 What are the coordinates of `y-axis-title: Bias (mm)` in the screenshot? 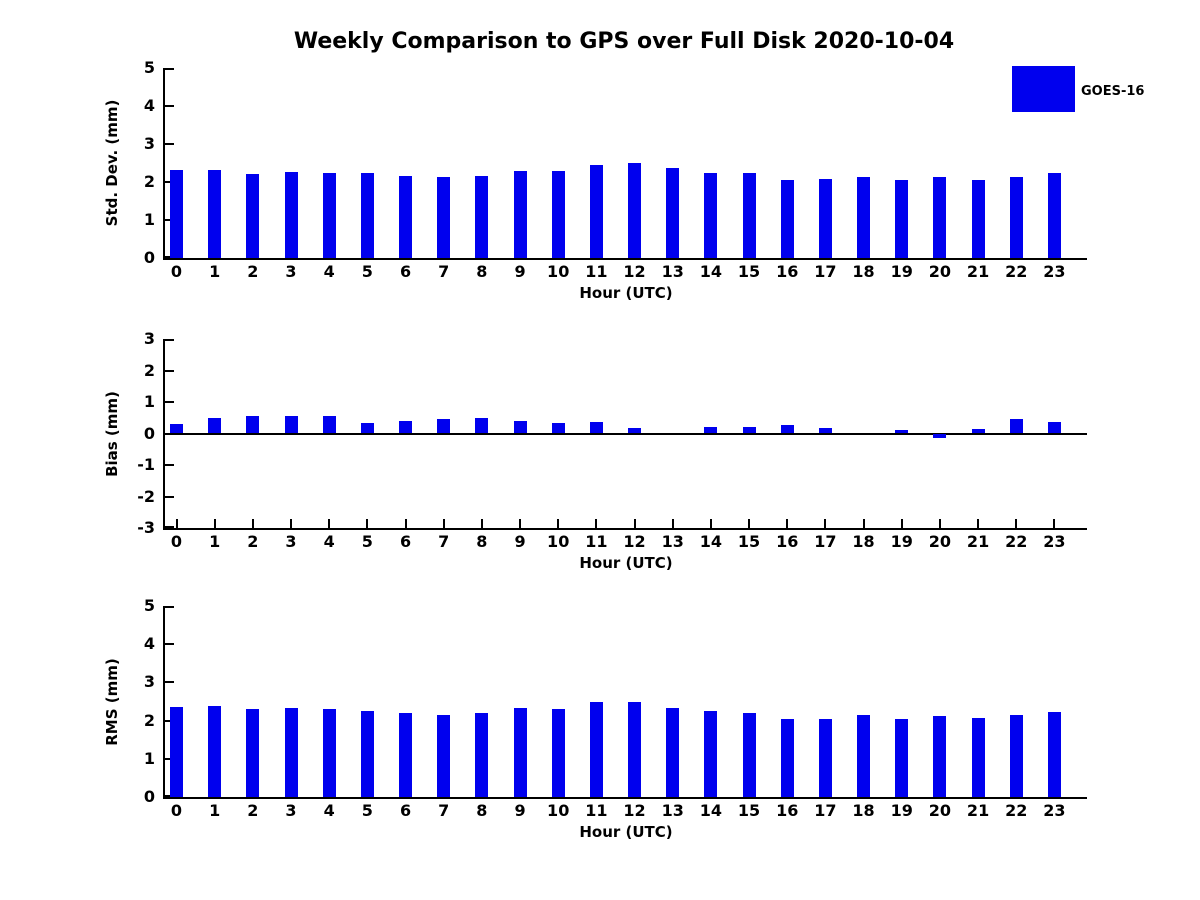 It's located at (112, 433).